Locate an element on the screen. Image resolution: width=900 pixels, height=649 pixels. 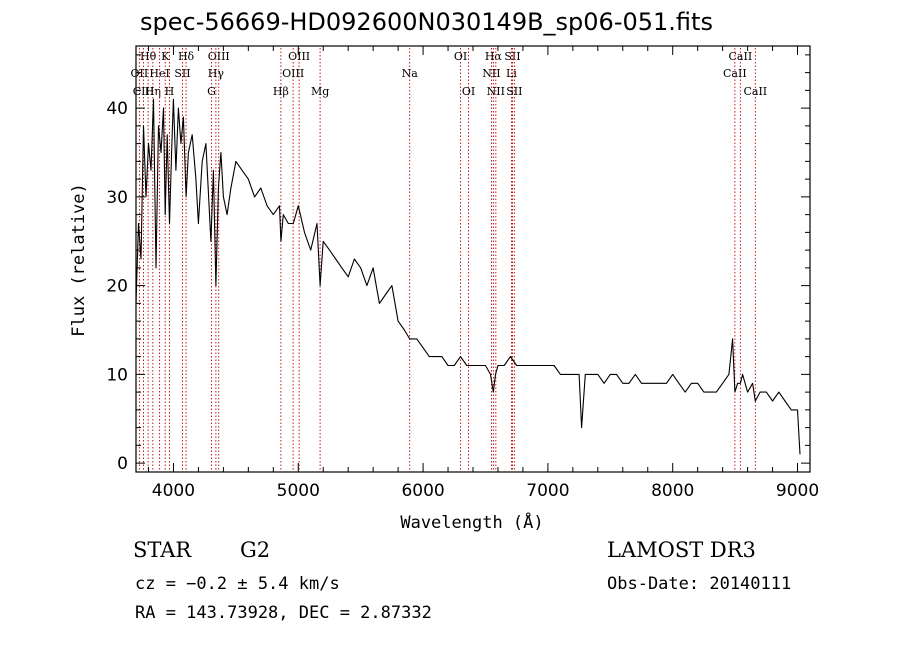
object-class: STAR is located at coordinates (162, 550).